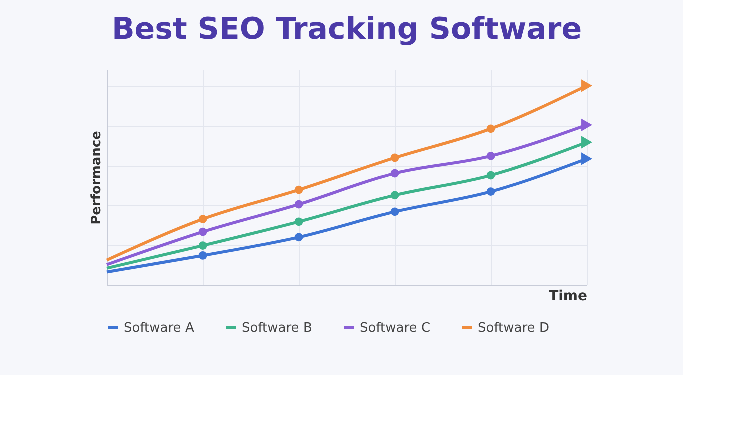 This screenshot has width=750, height=422. Describe the element at coordinates (395, 328) in the screenshot. I see `legend-label: Software C` at that location.